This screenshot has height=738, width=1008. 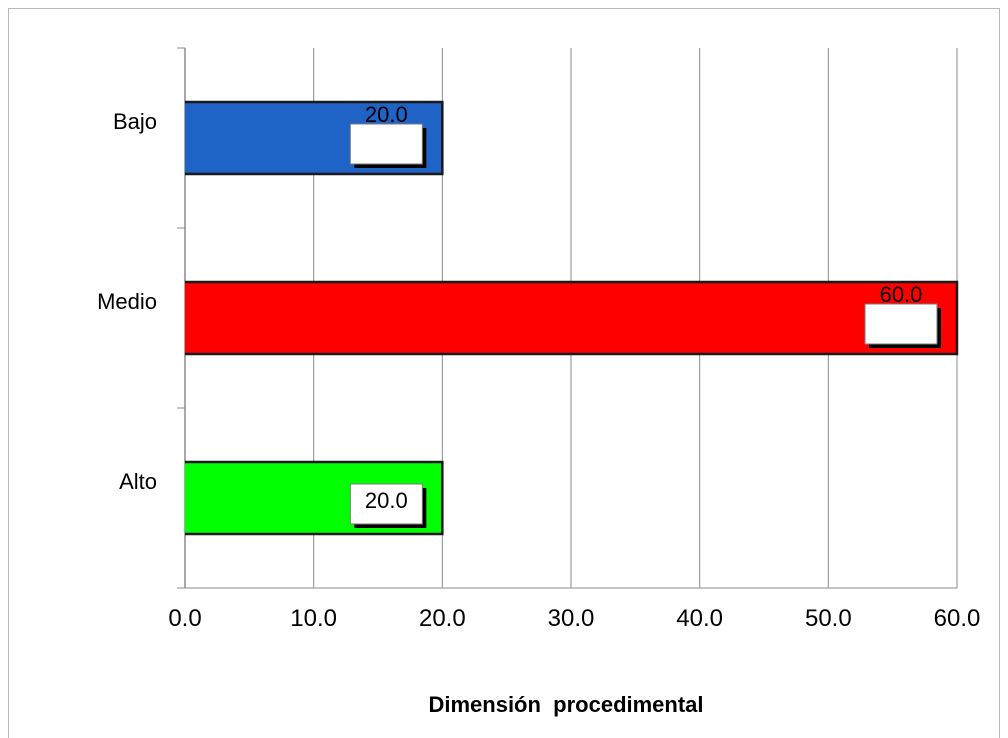 What do you see at coordinates (901, 294) in the screenshot?
I see `data-label-medio: 60.0` at bounding box center [901, 294].